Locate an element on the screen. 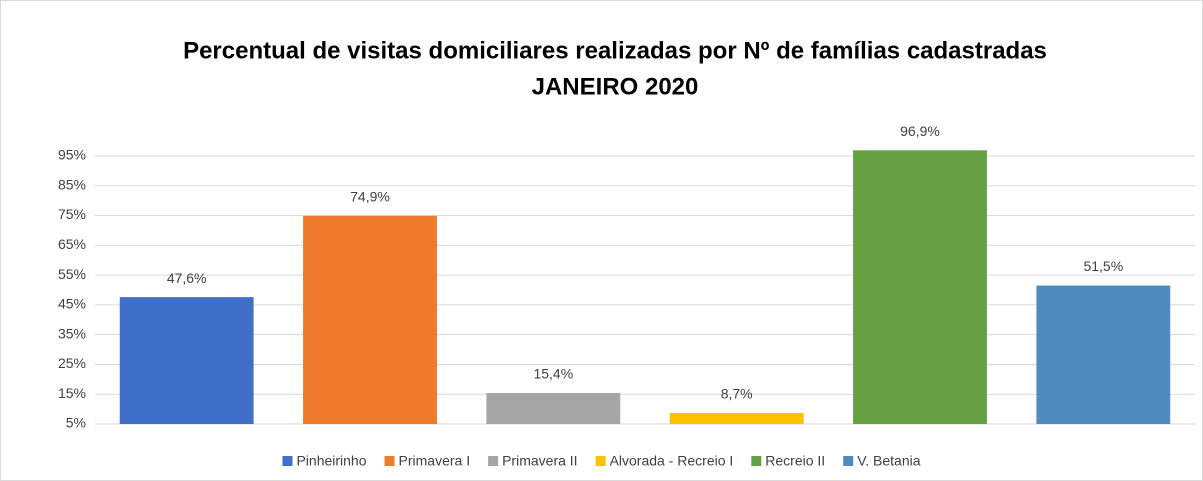 Image resolution: width=1203 pixels, height=481 pixels. legend-label: Primavera I is located at coordinates (435, 461).